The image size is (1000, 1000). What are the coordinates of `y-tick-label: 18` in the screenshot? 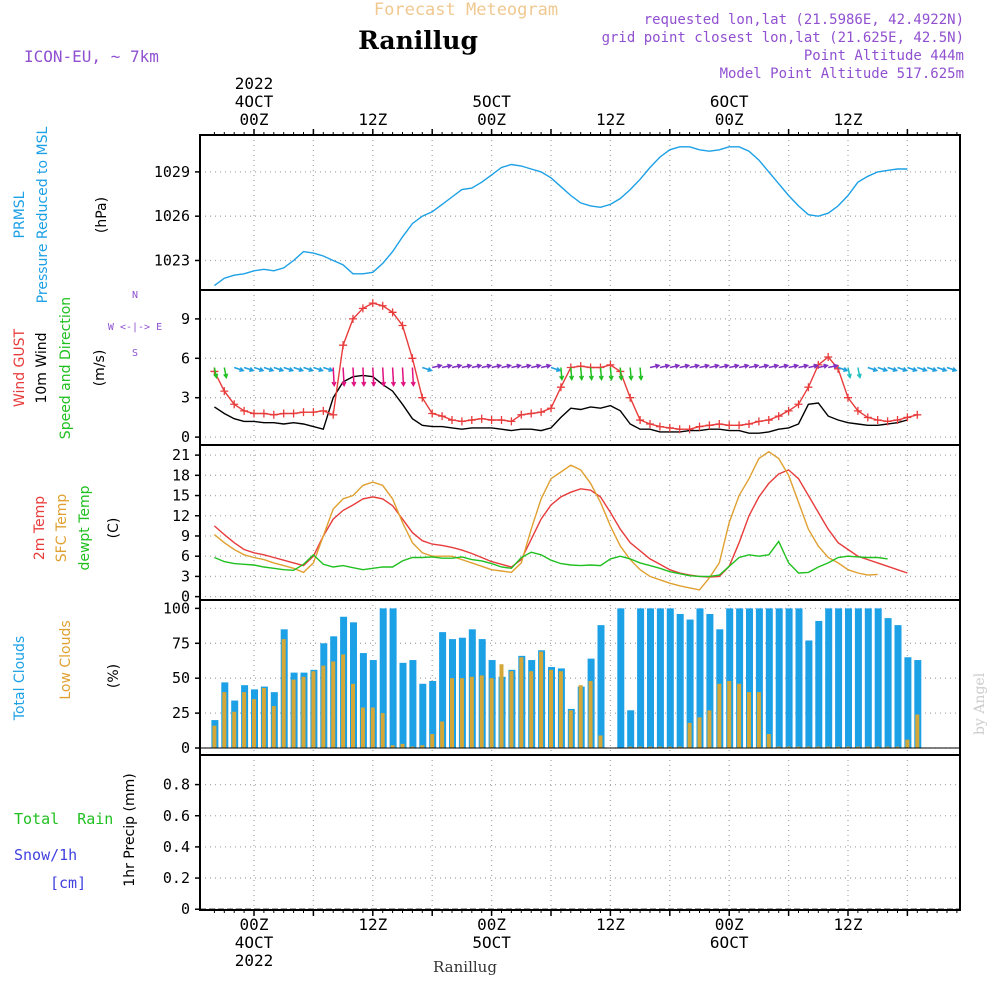 It's located at (181, 475).